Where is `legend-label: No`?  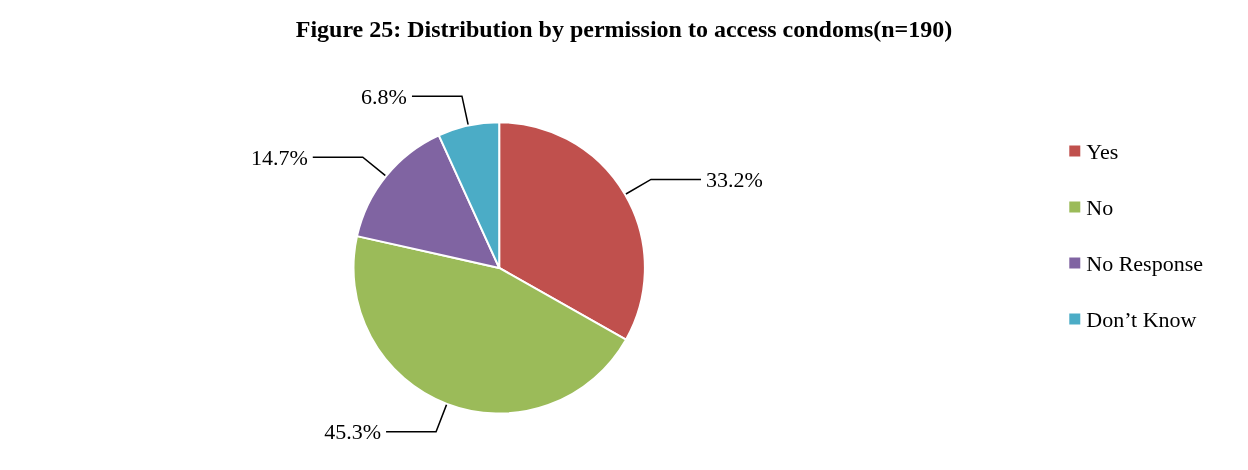 legend-label: No is located at coordinates (1100, 207).